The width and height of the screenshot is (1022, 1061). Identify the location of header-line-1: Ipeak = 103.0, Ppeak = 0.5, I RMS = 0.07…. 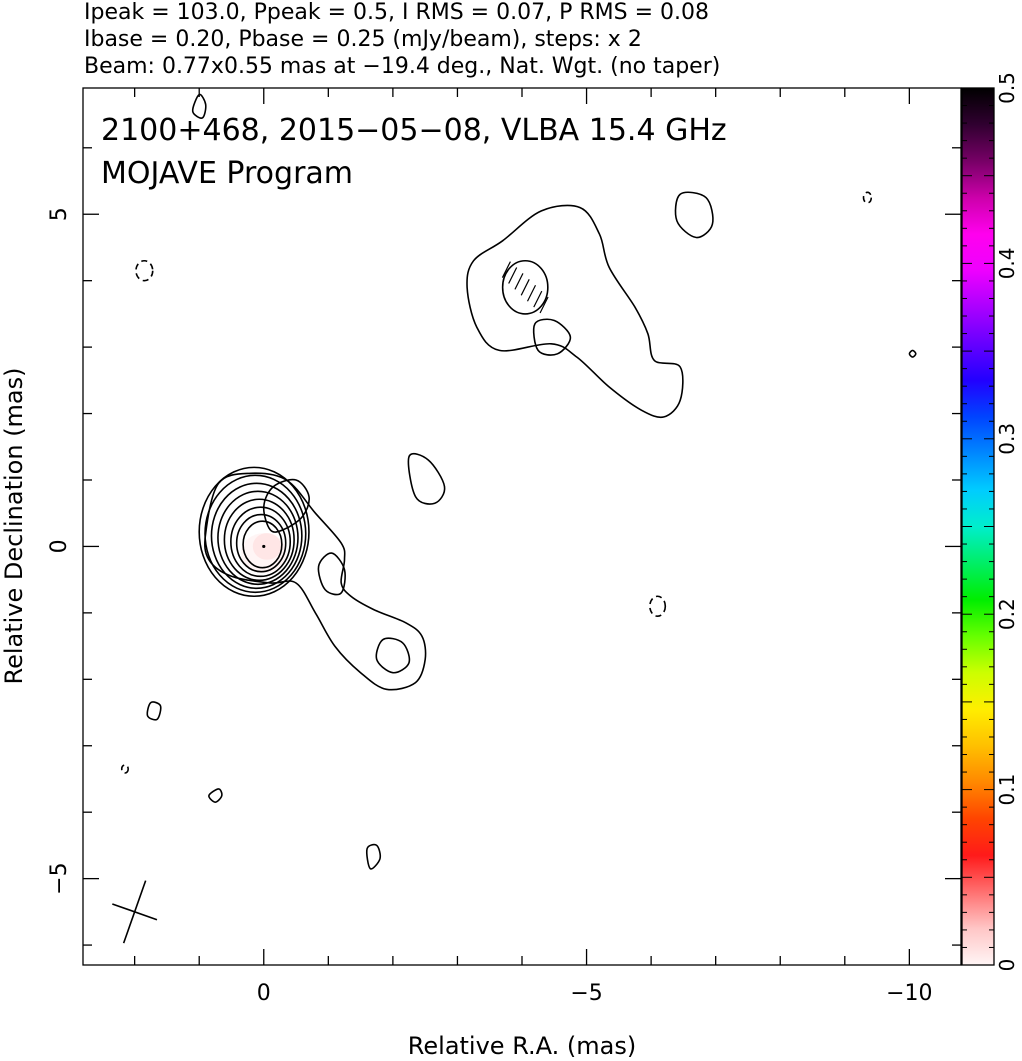
(396, 12).